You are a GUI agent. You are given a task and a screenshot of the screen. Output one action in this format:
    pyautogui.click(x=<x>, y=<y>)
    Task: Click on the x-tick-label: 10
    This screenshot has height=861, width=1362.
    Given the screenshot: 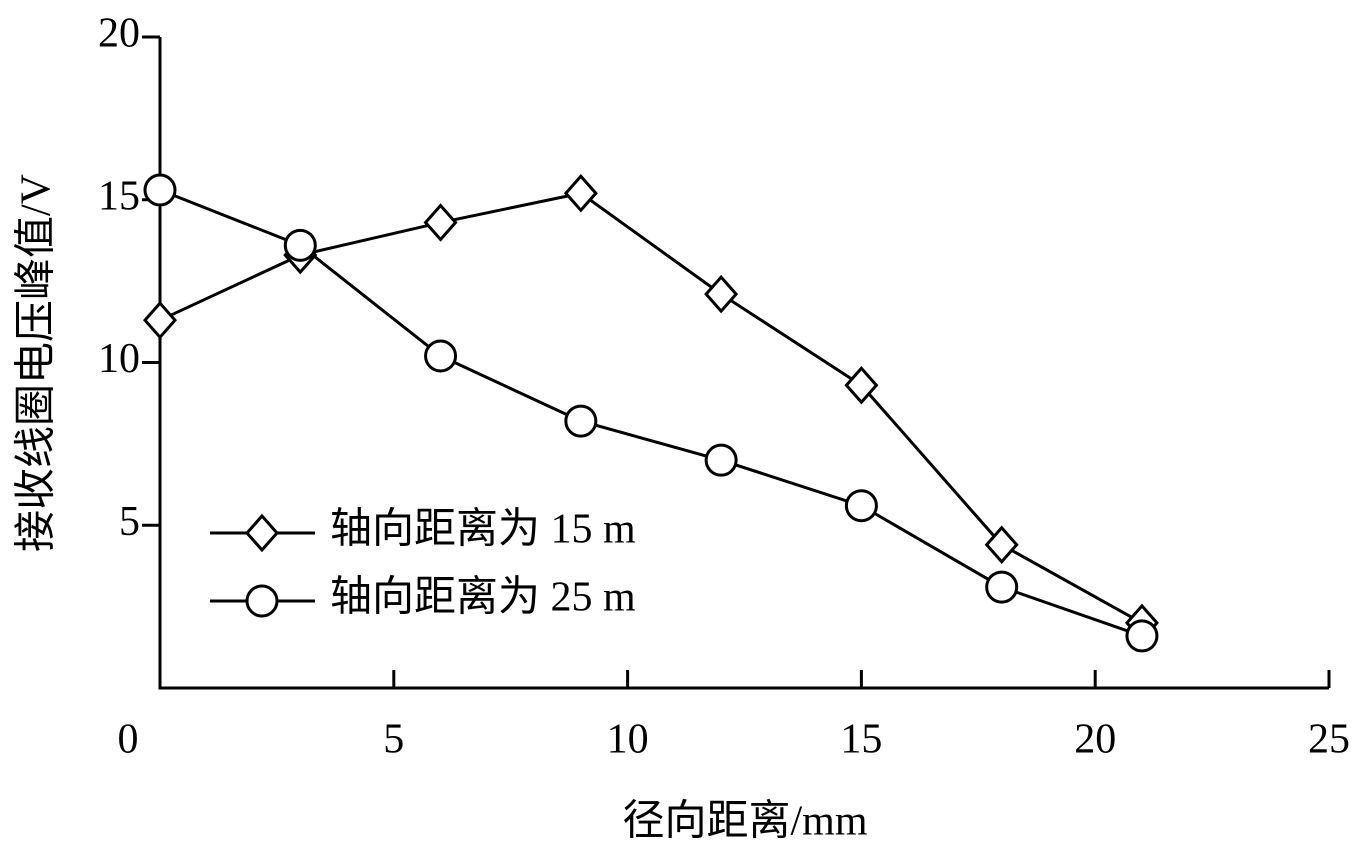 What is the action you would take?
    pyautogui.click(x=628, y=740)
    